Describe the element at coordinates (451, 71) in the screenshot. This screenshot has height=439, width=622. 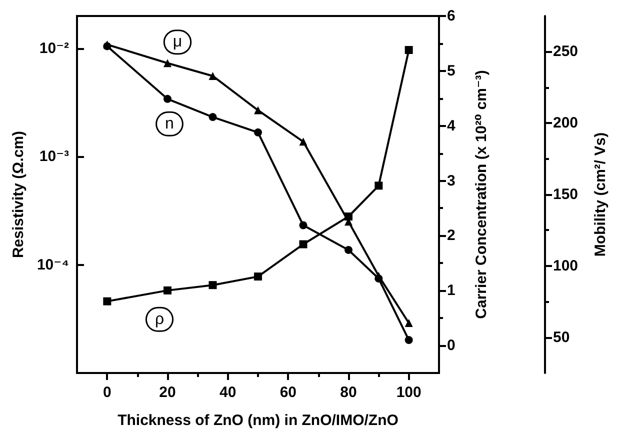
I see `y2-tick-label: 5` at that location.